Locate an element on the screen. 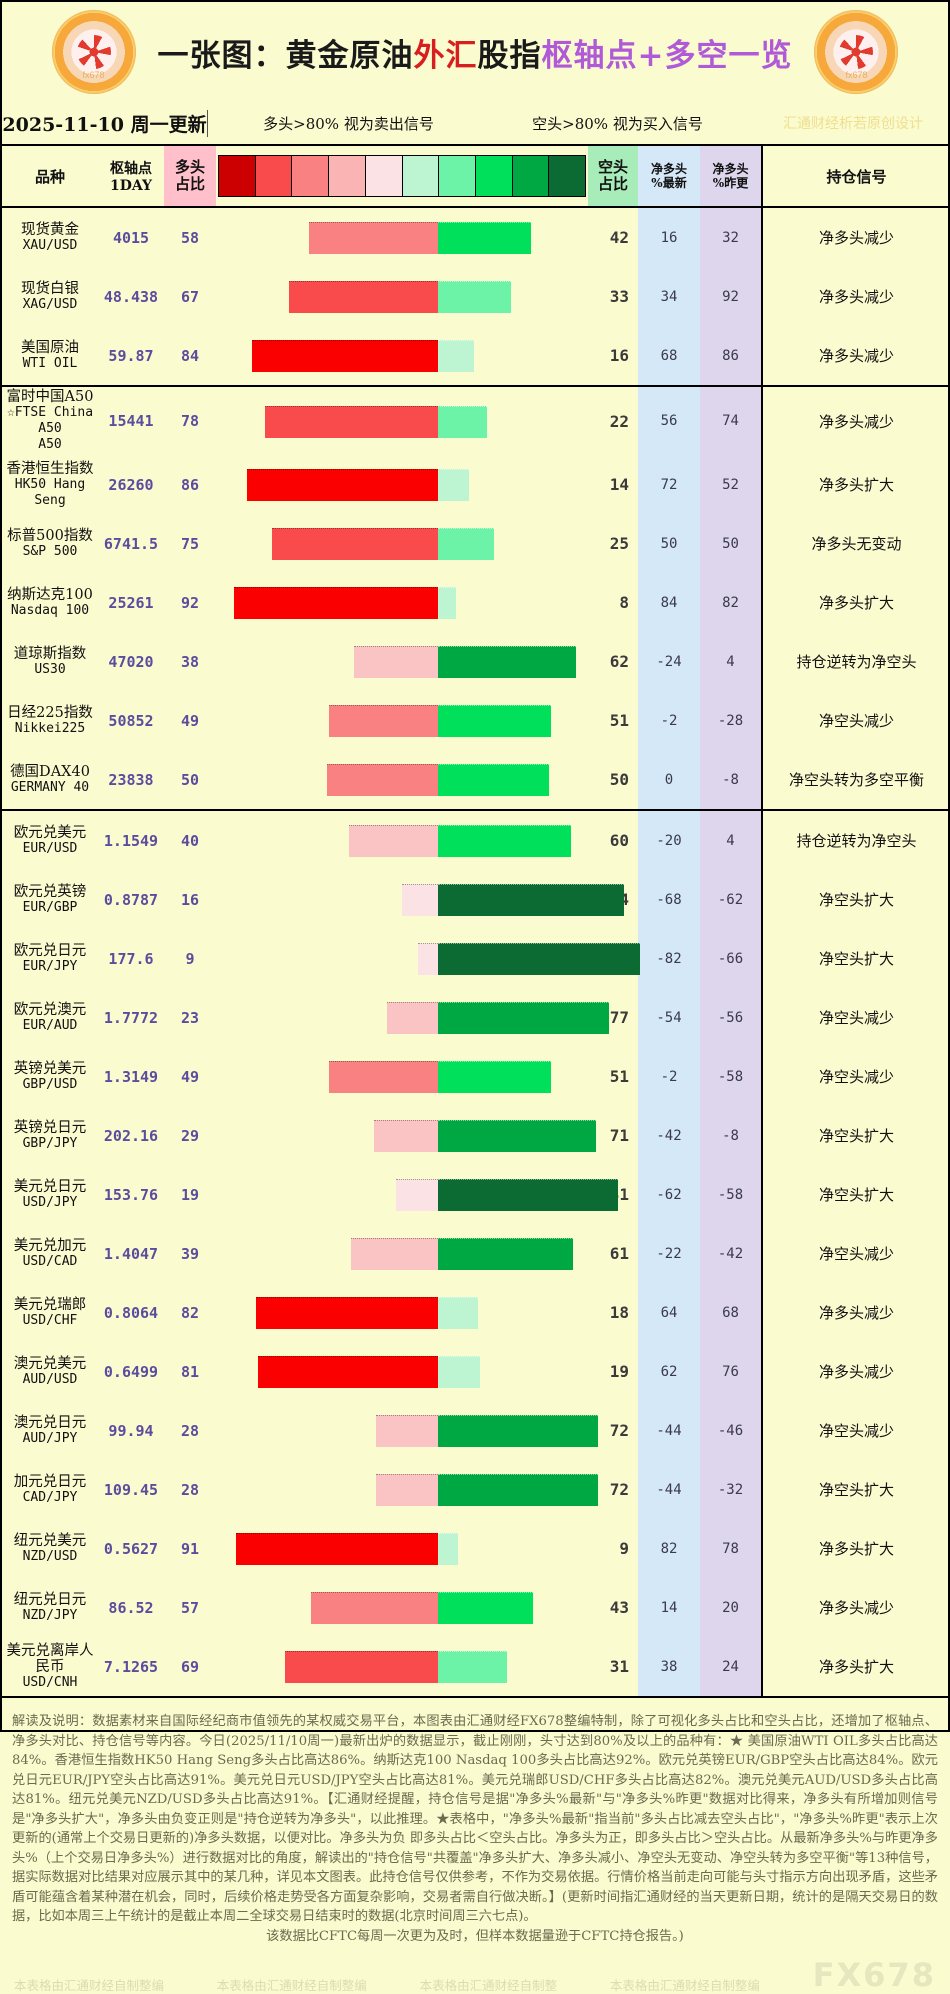 Image resolution: width=950 pixels, height=1994 pixels. long-ratio-value: 29 is located at coordinates (190, 1135).